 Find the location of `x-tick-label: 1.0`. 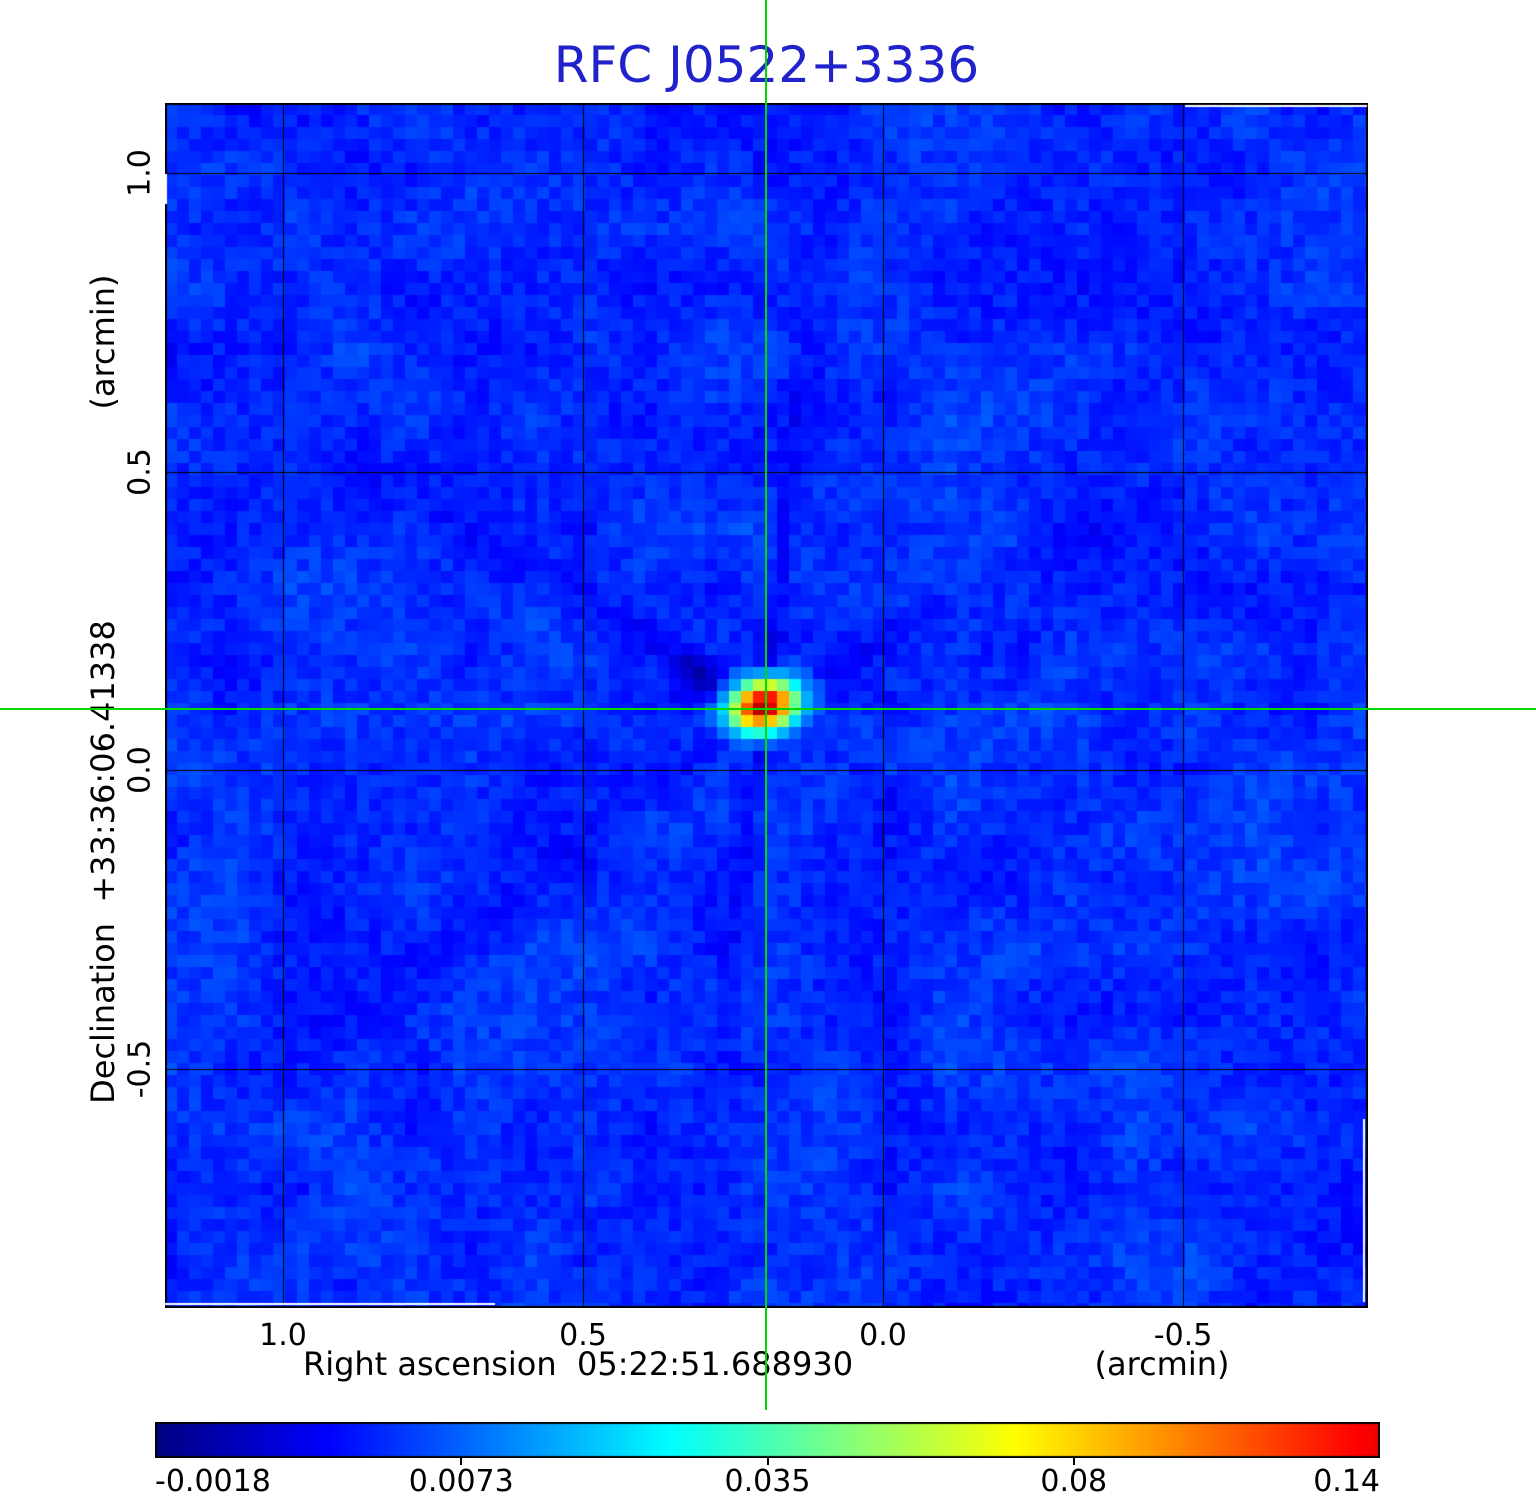

x-tick-label: 1.0 is located at coordinates (283, 1335).